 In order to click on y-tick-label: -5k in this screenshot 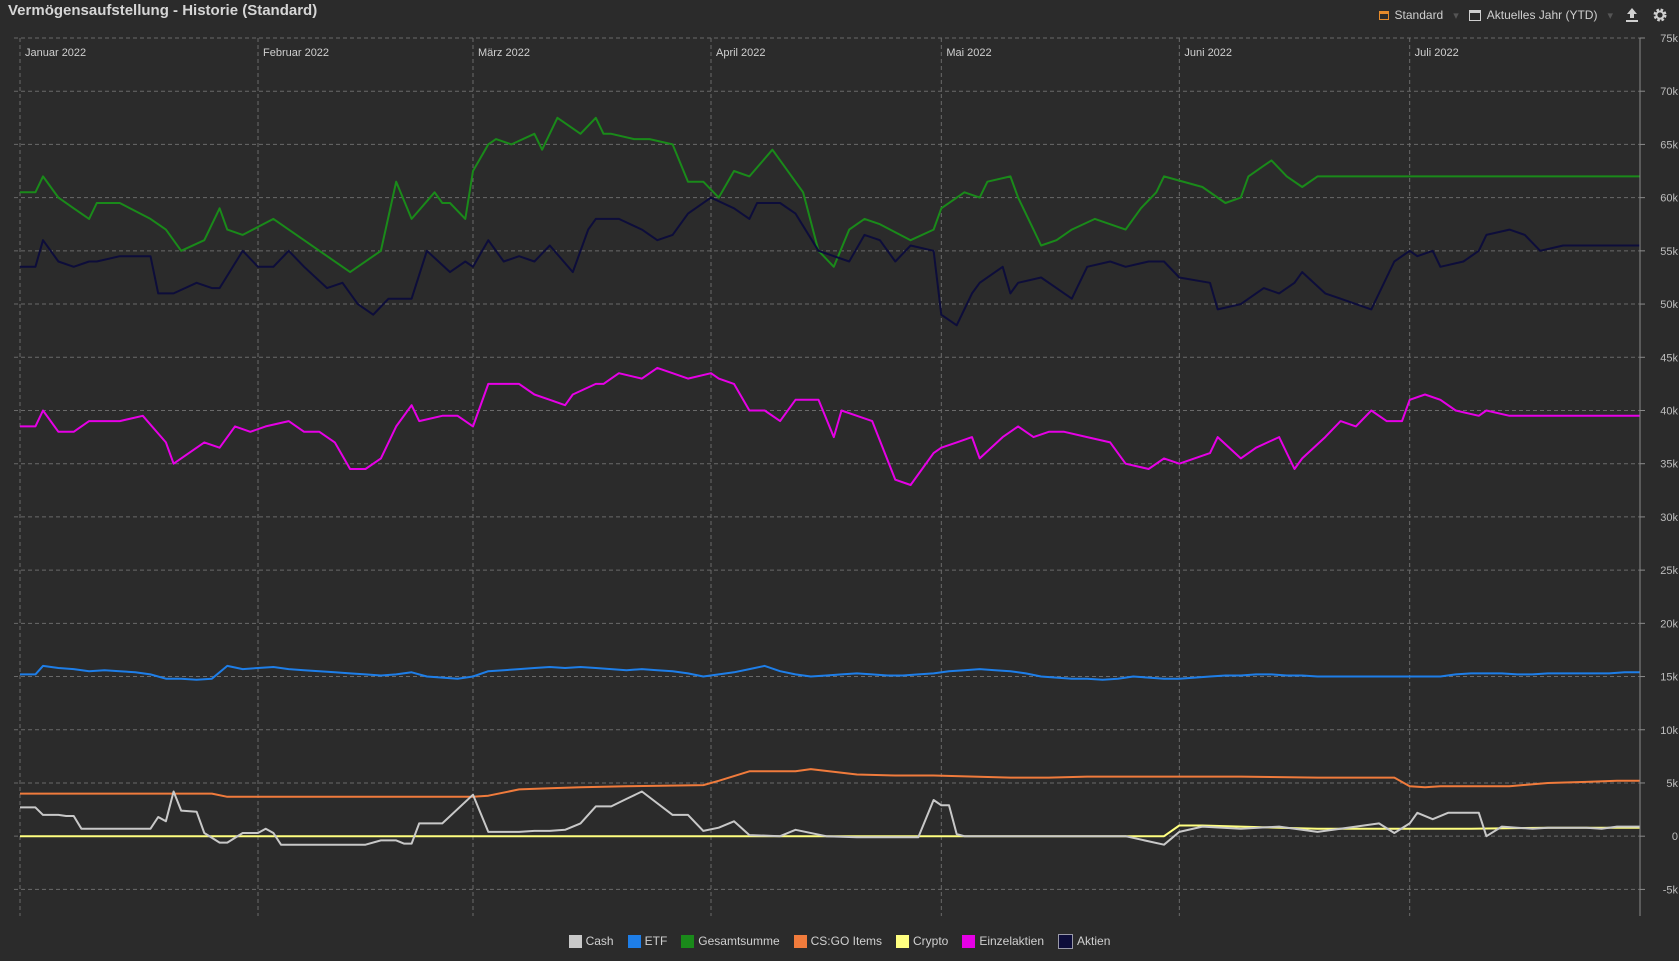, I will do `click(1671, 890)`.